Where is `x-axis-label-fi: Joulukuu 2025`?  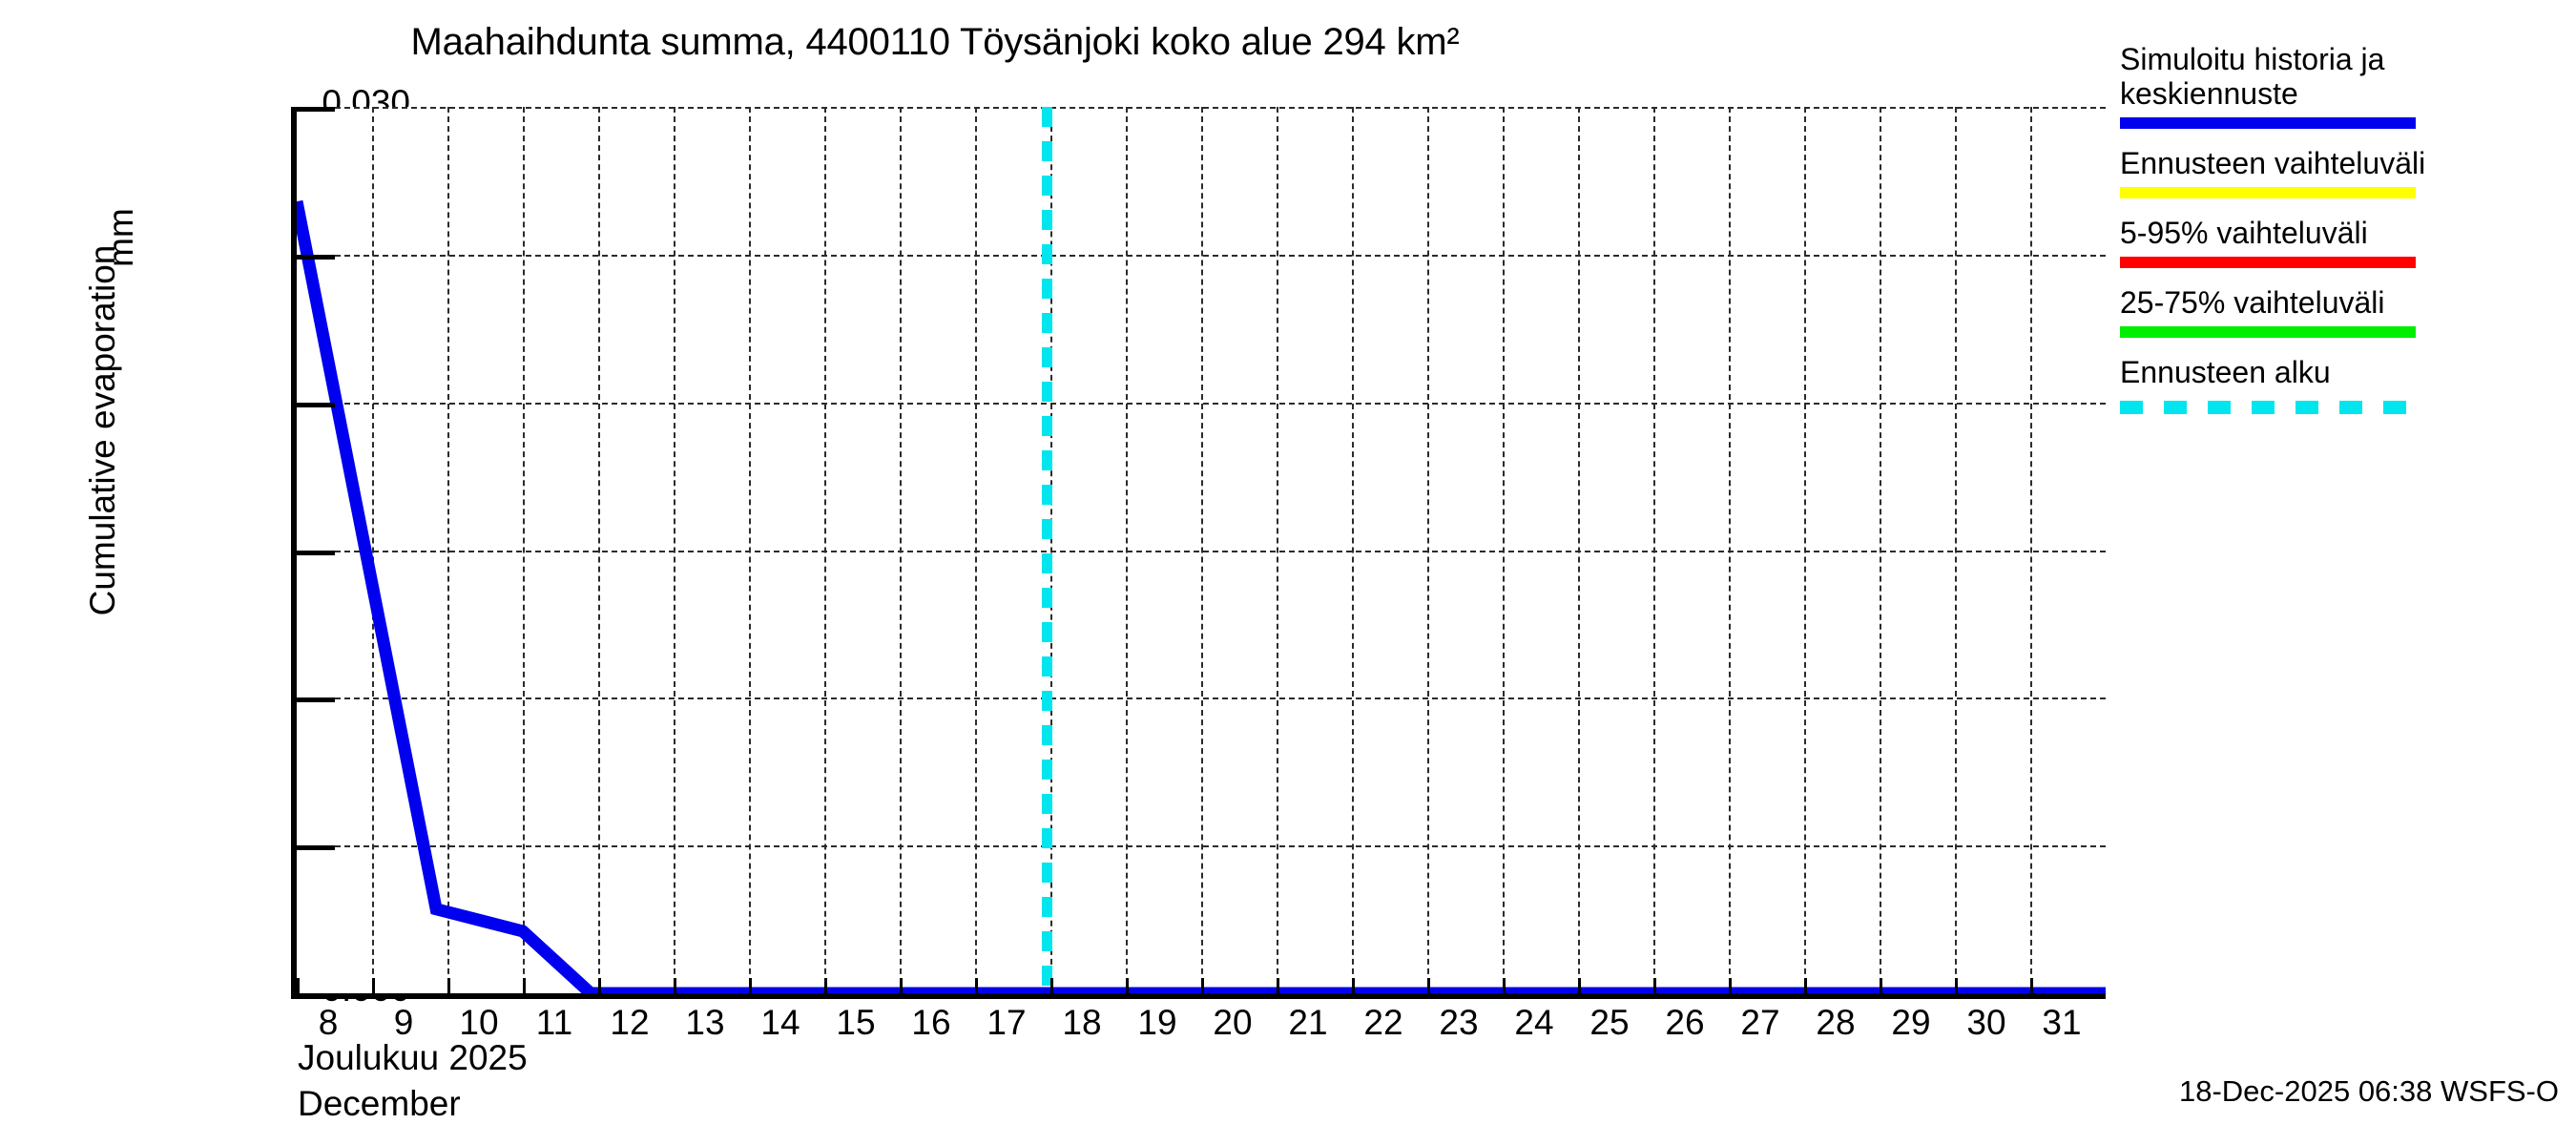 x-axis-label-fi: Joulukuu 2025 is located at coordinates (413, 1057).